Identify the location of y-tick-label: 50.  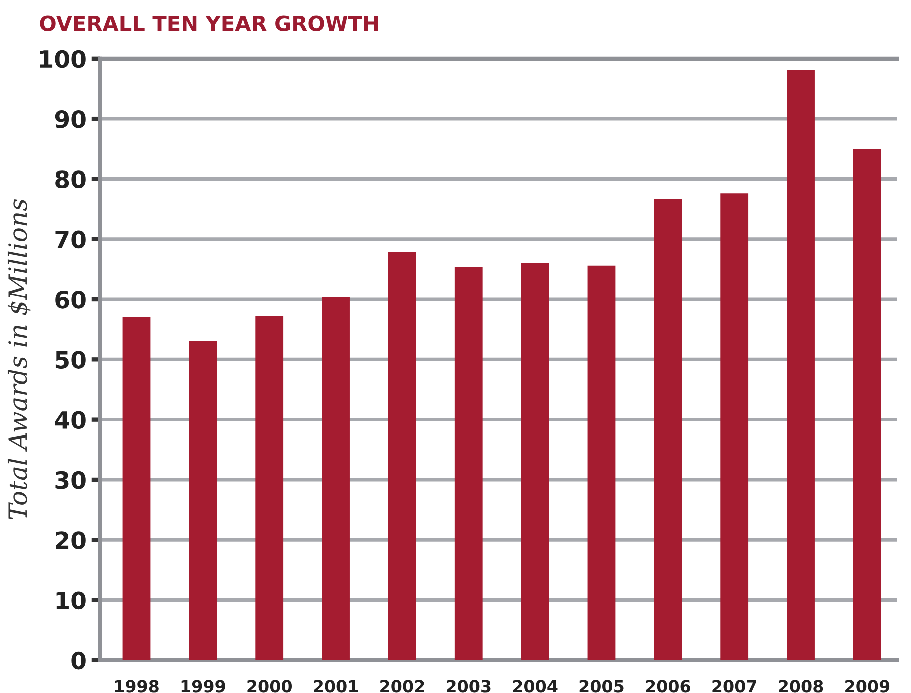
(71, 360).